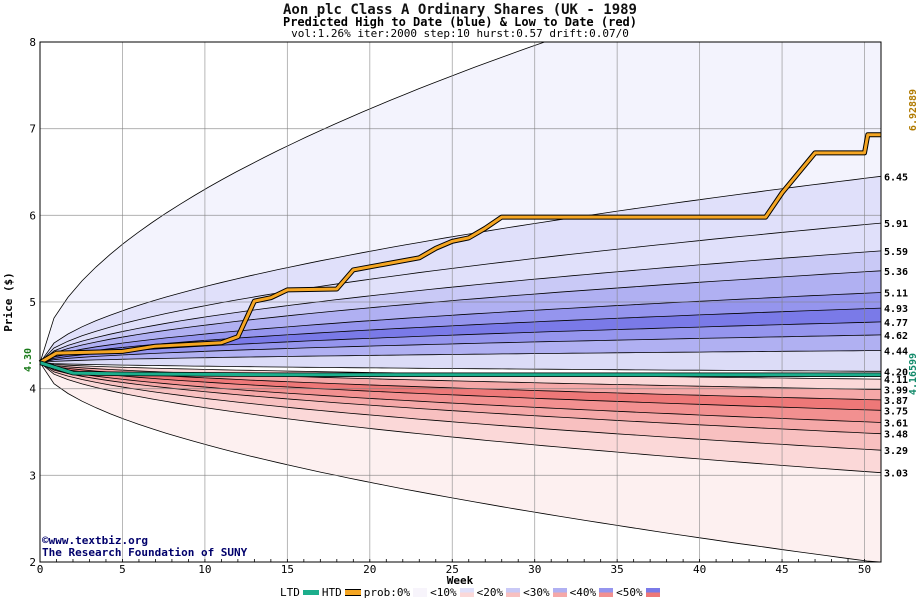 The width and height of the screenshot is (920, 600). I want to click on credit-url: ©www.textbiz.org, so click(95, 540).